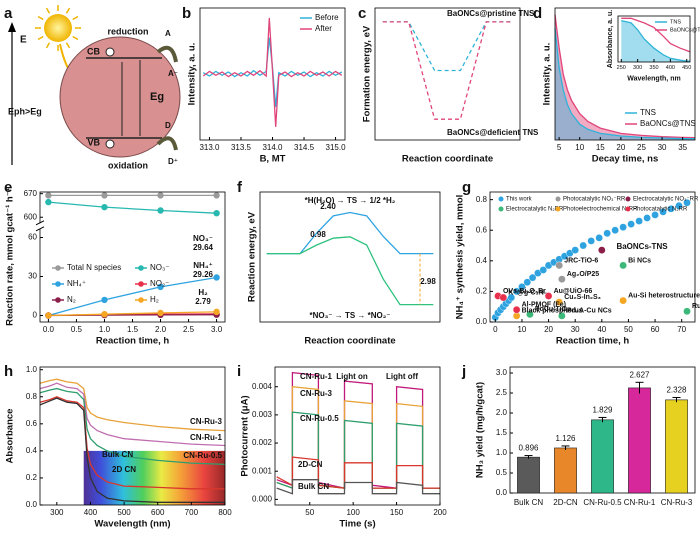 The height and width of the screenshot is (534, 700). Describe the element at coordinates (528, 448) in the screenshot. I see `value-label: 0.896` at that location.